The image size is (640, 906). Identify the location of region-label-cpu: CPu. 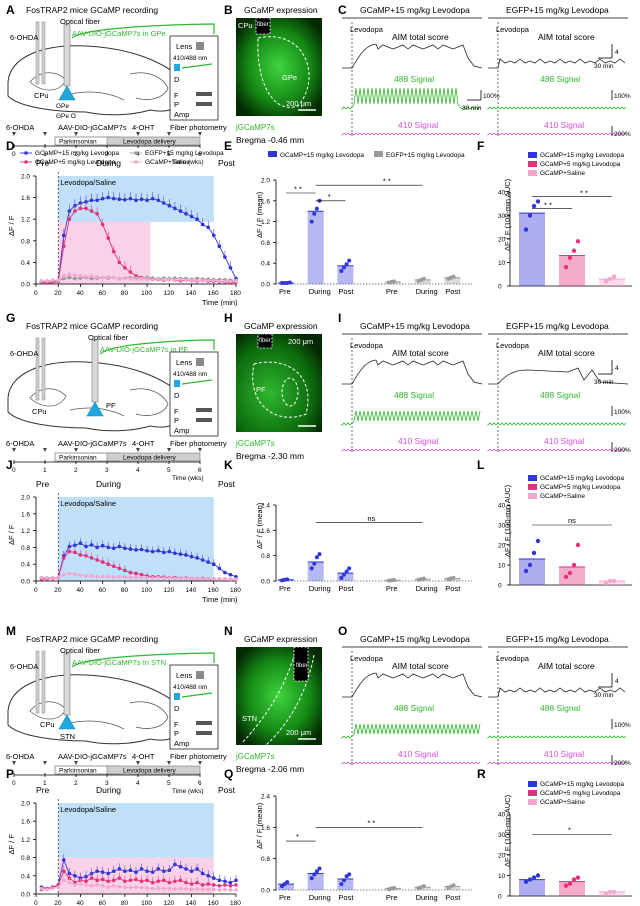
(41, 95).